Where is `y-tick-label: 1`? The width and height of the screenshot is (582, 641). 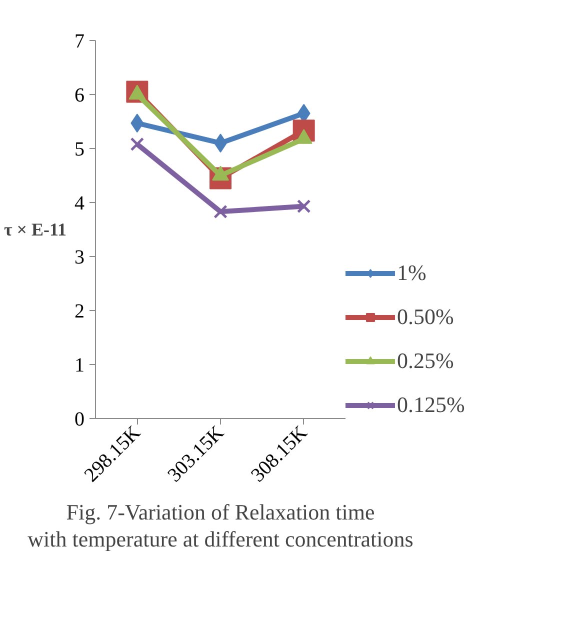
y-tick-label: 1 is located at coordinates (79, 365).